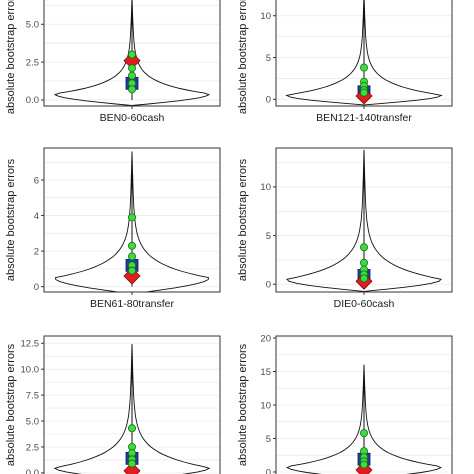 The height and width of the screenshot is (474, 474). I want to click on y-tick-label: 20, so click(265, 338).